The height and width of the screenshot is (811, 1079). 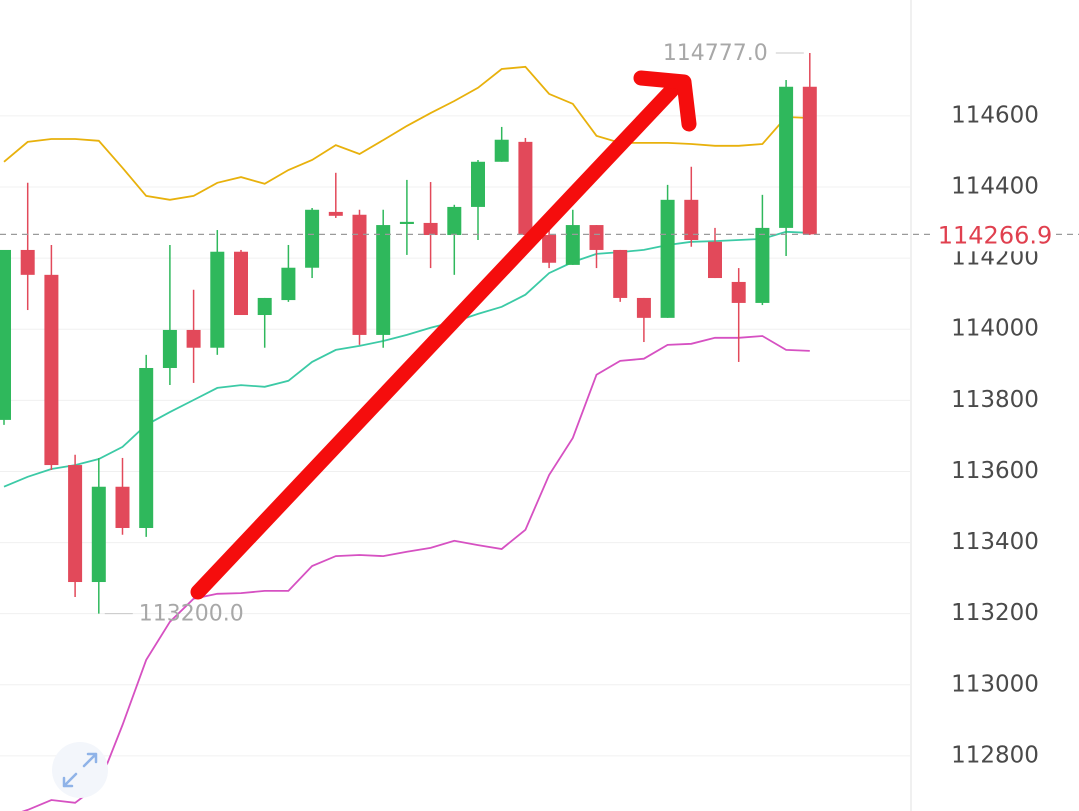 What do you see at coordinates (191, 614) in the screenshot?
I see `min-label: 113200.0` at bounding box center [191, 614].